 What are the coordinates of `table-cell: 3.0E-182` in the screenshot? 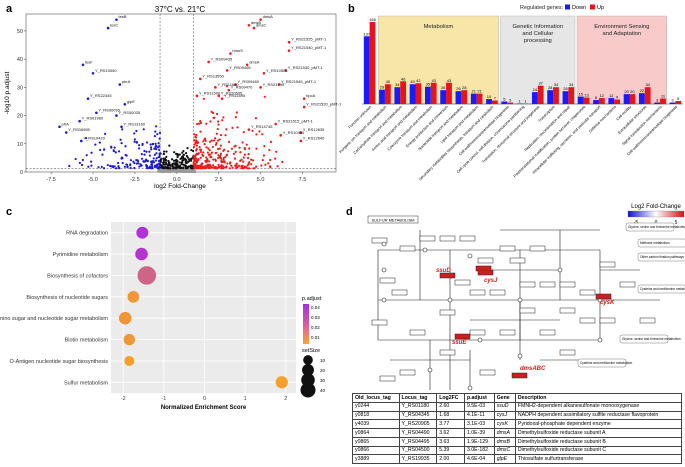 It's located at (479, 450).